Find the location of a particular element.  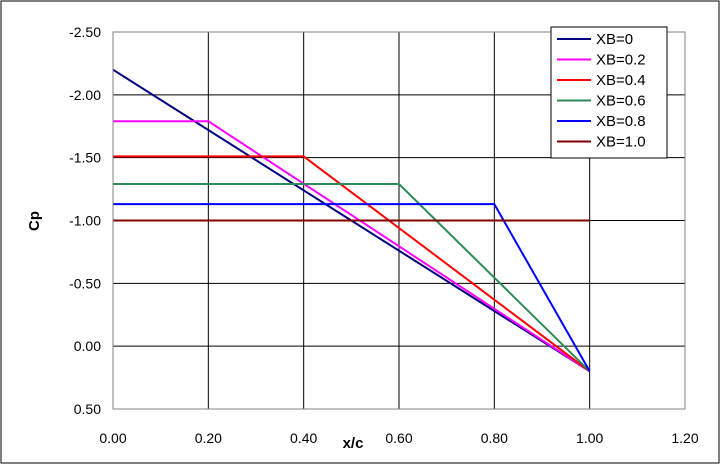

x-tick-label: 1.00 is located at coordinates (589, 438).